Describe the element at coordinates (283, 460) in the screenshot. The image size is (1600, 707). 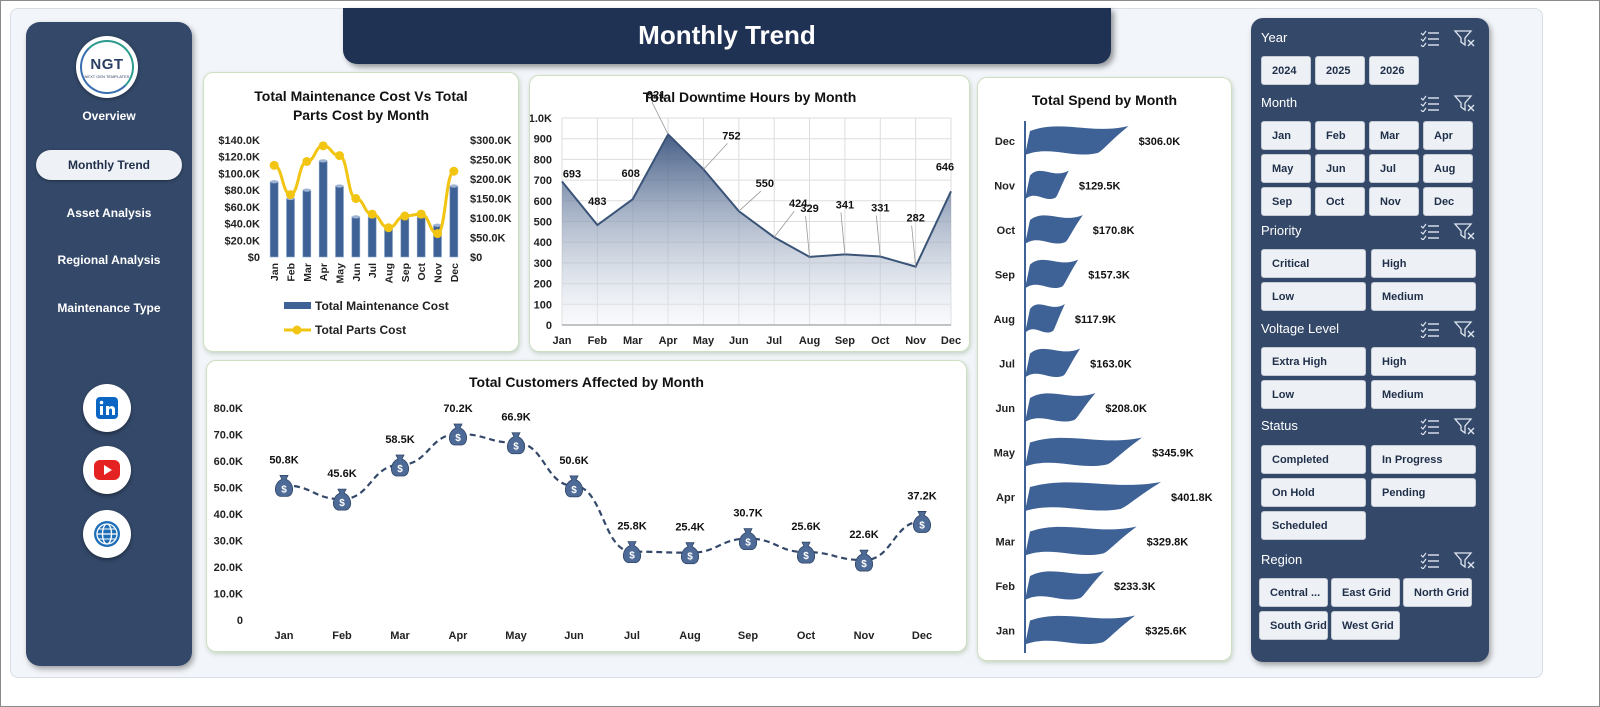
I see `data-label: 50.8K` at that location.